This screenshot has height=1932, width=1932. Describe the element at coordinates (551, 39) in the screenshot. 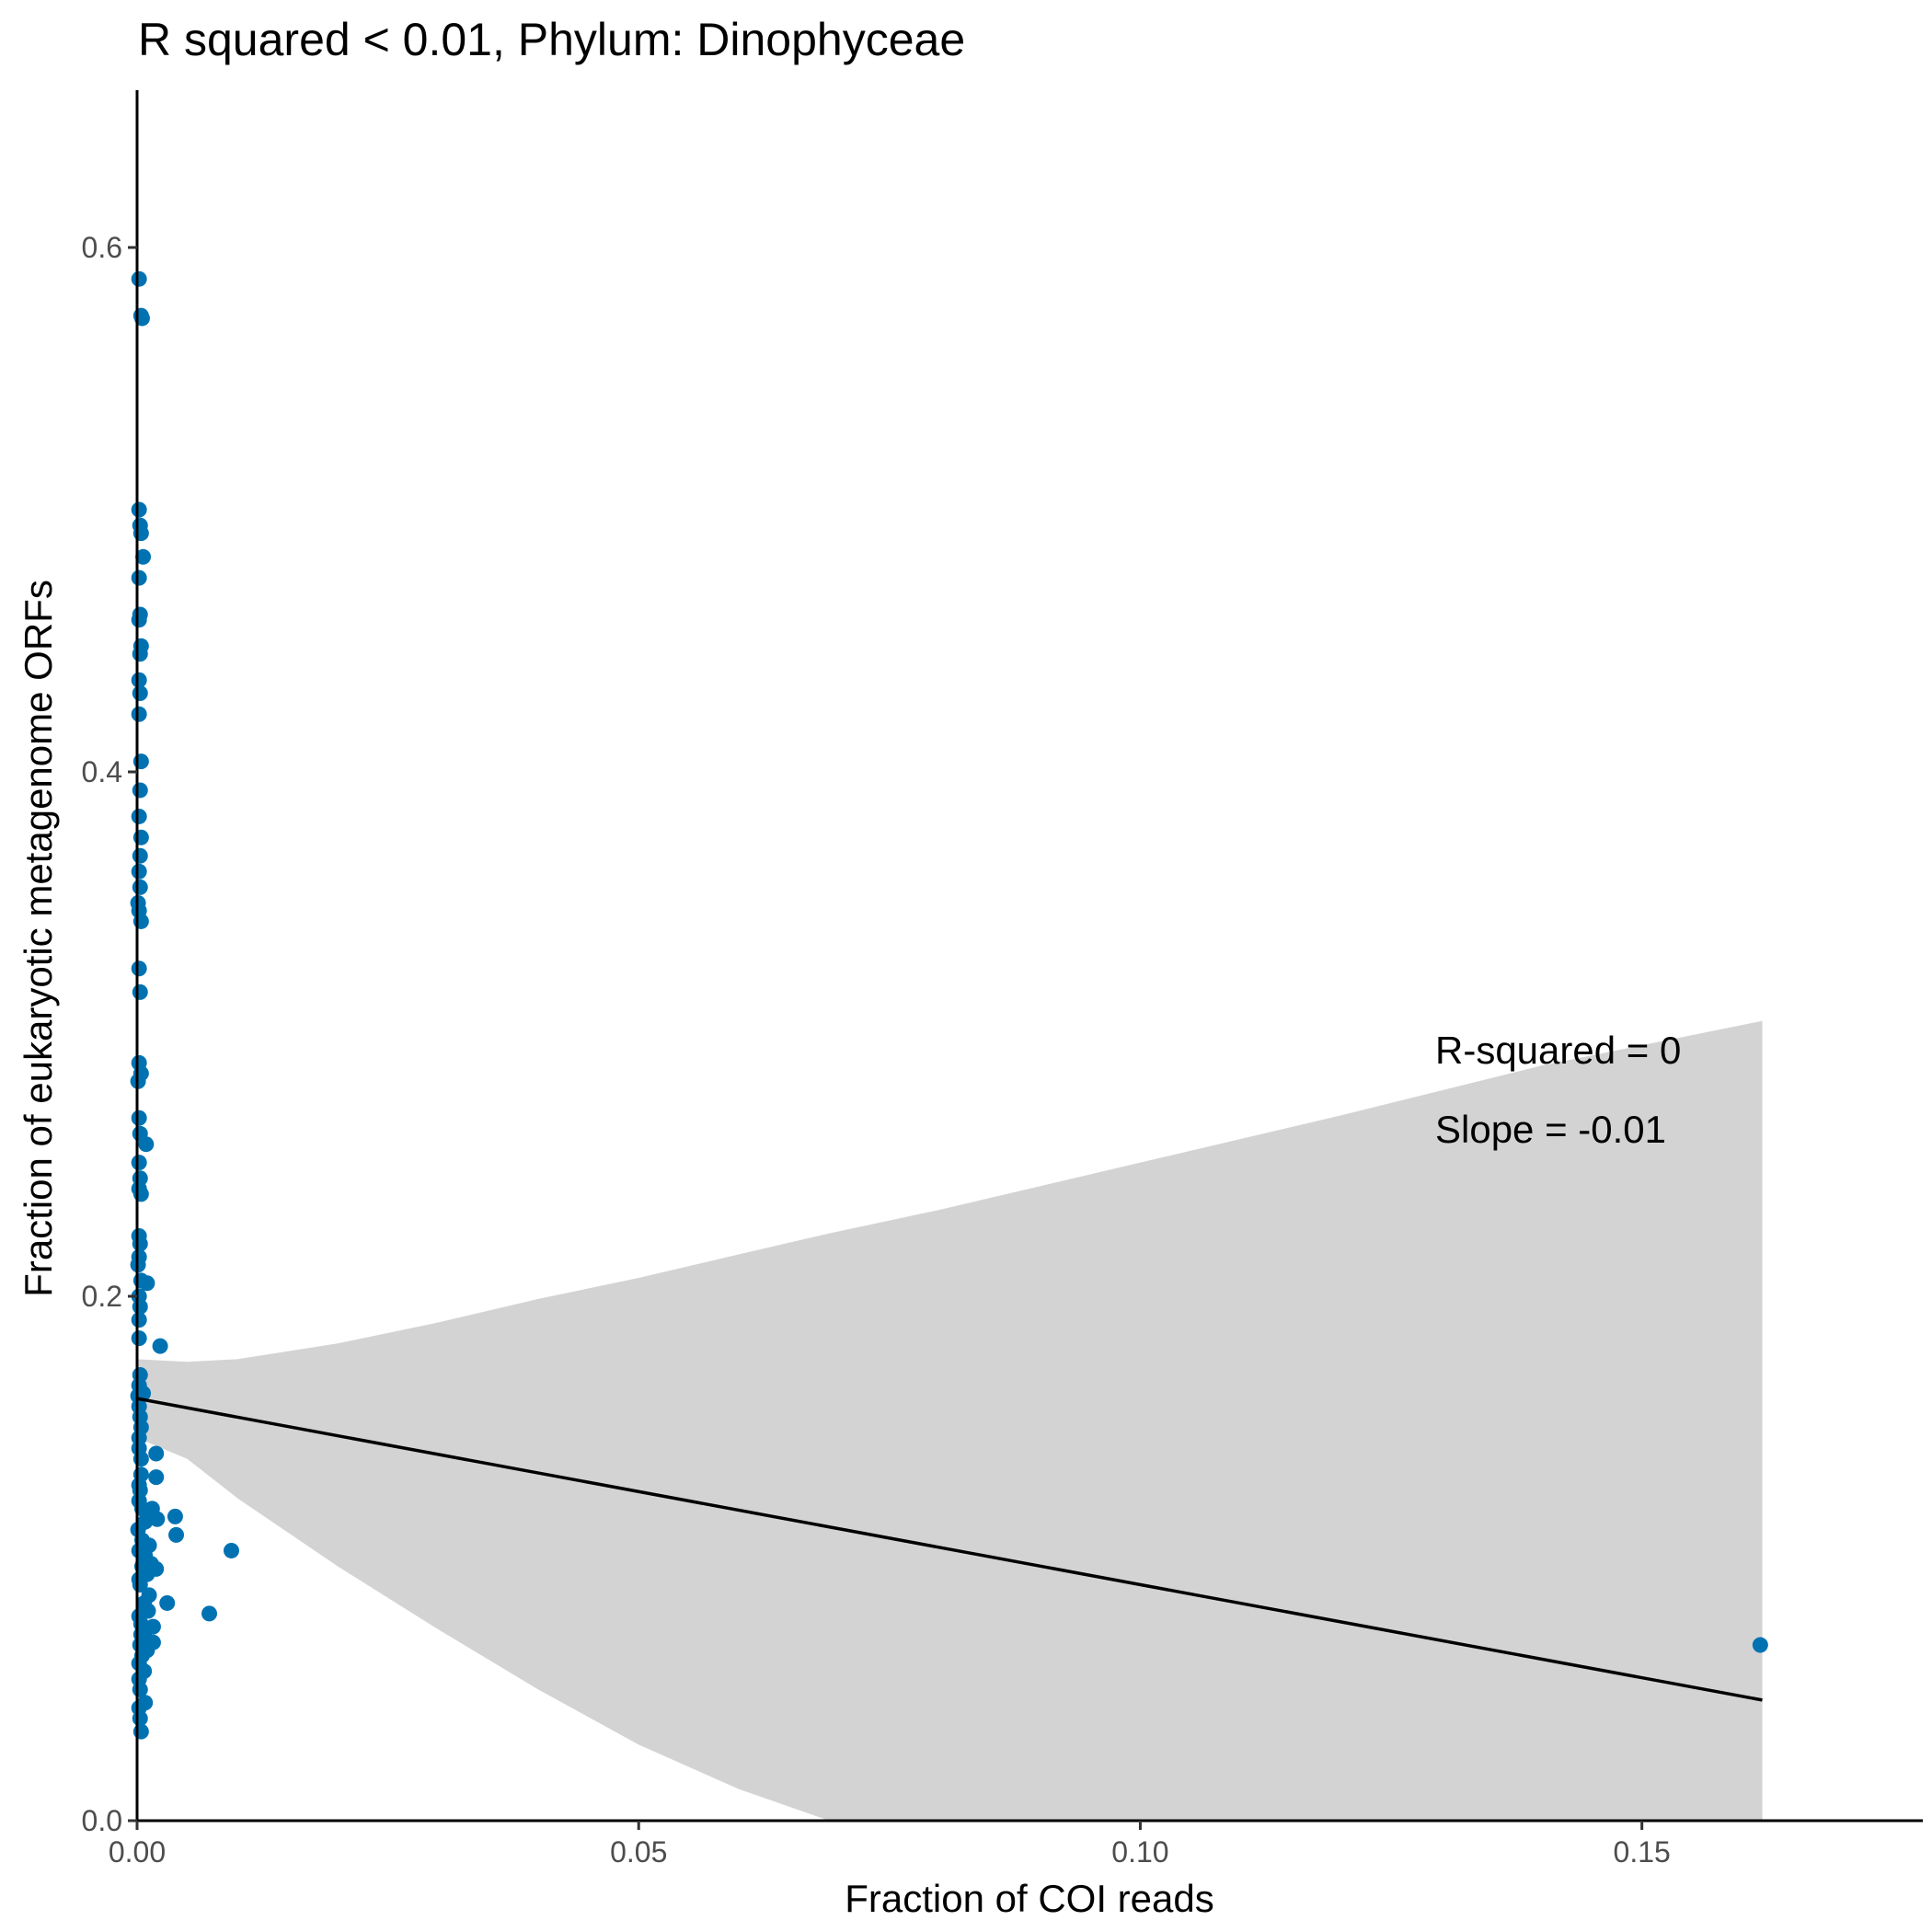

I see `chart-title: R squared < 0.01, Phylum: Dinophyceae` at that location.